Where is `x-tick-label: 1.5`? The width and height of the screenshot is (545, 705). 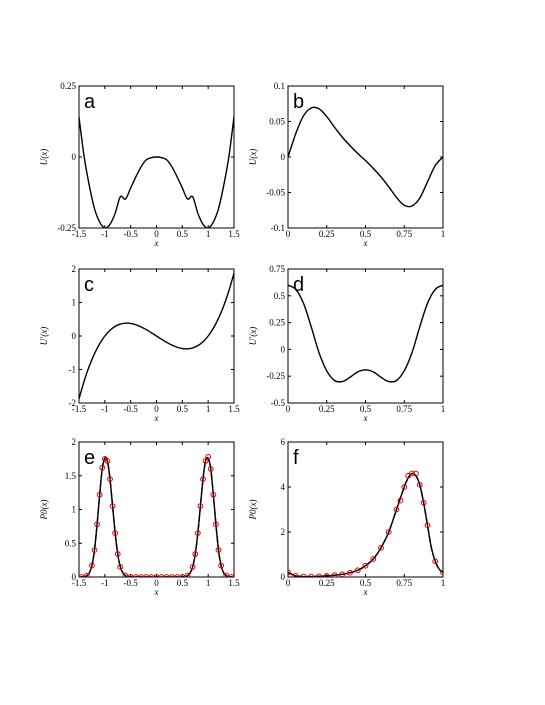
x-tick-label: 1.5 is located at coordinates (234, 409).